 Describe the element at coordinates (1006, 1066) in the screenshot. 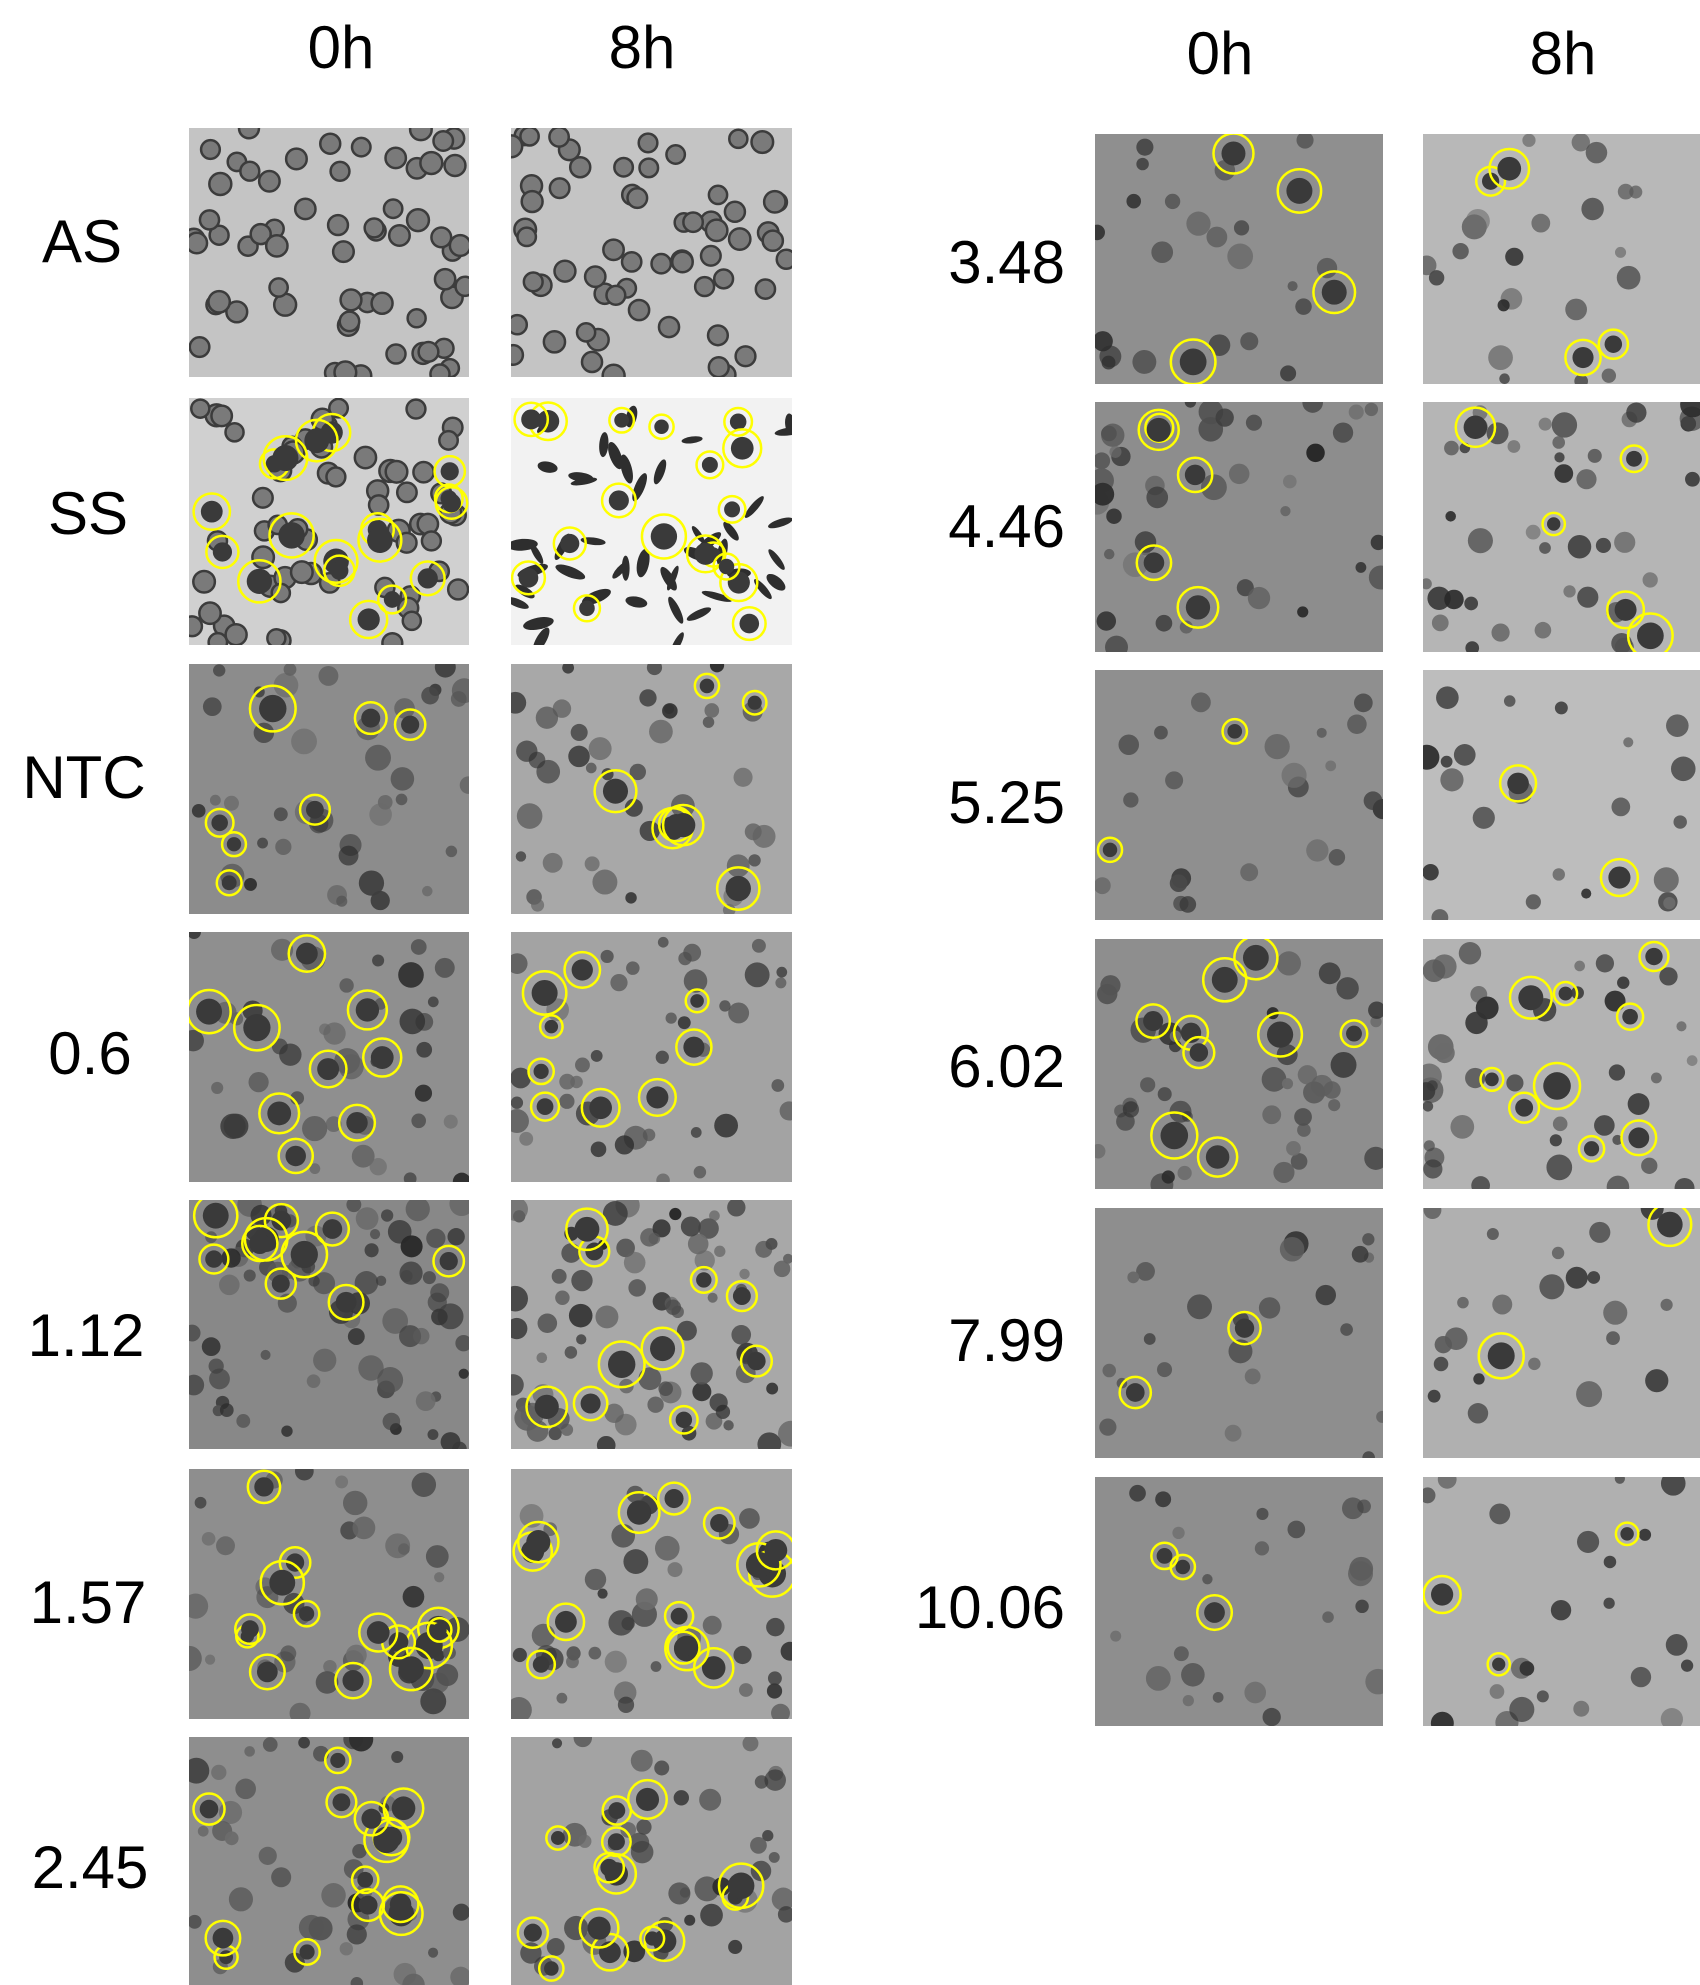

I see `row-label-6-02: 6.02` at that location.